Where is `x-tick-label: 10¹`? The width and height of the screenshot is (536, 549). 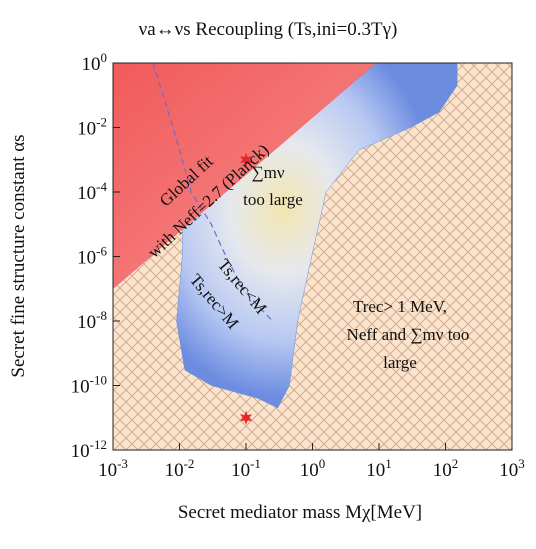 x-tick-label: 10¹ is located at coordinates (379, 468).